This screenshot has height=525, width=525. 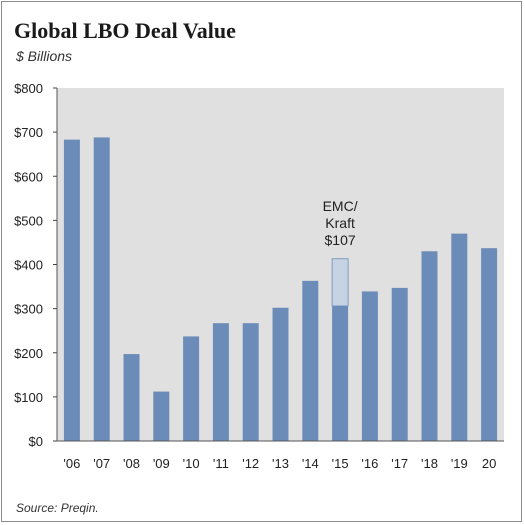 What do you see at coordinates (28, 353) in the screenshot?
I see `y-tick-label: $200` at bounding box center [28, 353].